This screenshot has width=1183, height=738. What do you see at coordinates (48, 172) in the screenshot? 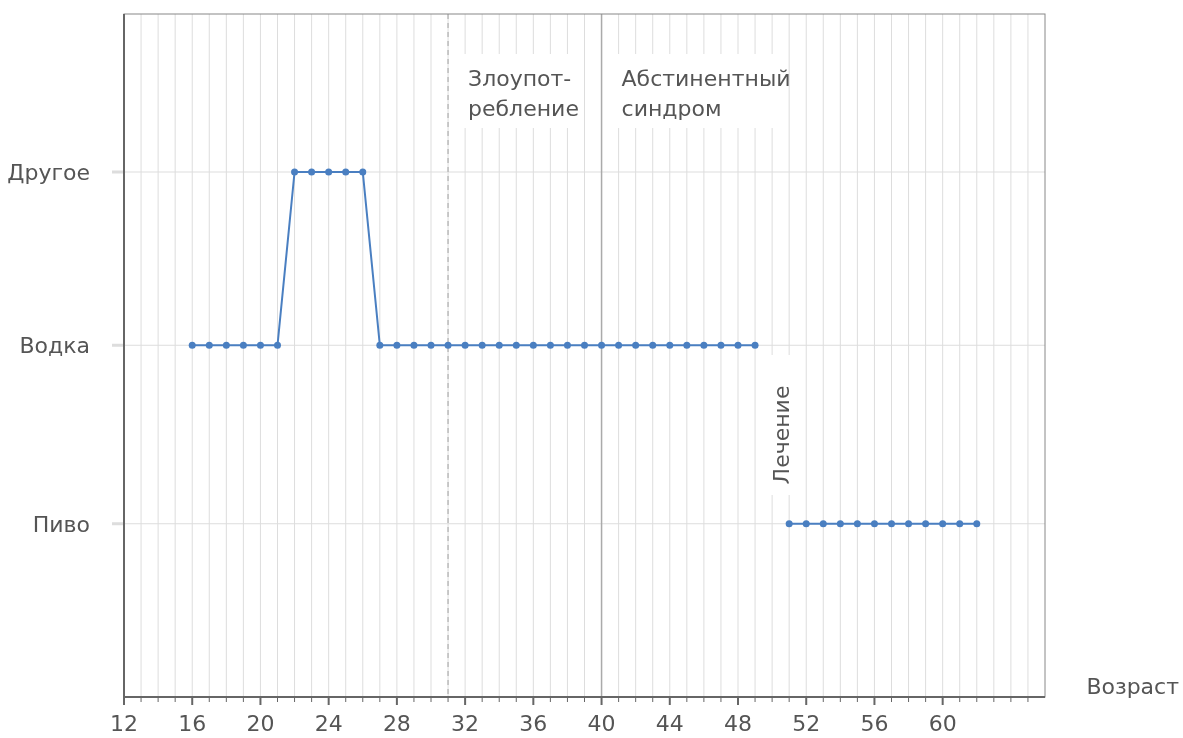
I see `ref-line-label: Другое` at bounding box center [48, 172].